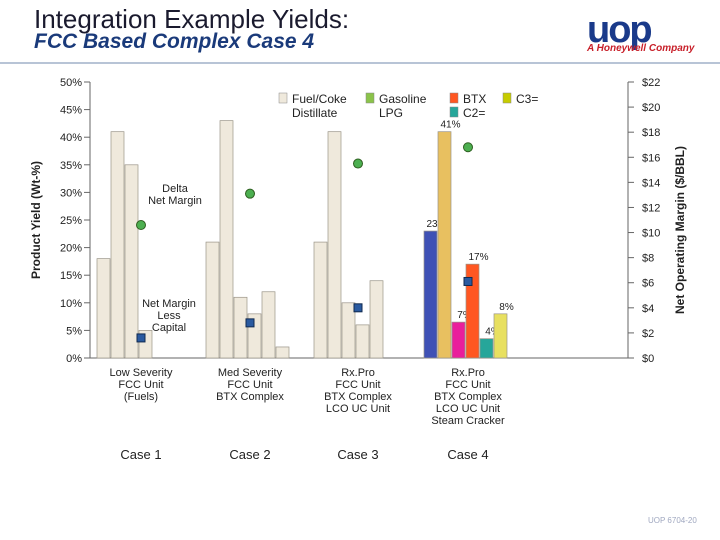  Describe the element at coordinates (249, 454) in the screenshot. I see `case-label: Case 2` at that location.